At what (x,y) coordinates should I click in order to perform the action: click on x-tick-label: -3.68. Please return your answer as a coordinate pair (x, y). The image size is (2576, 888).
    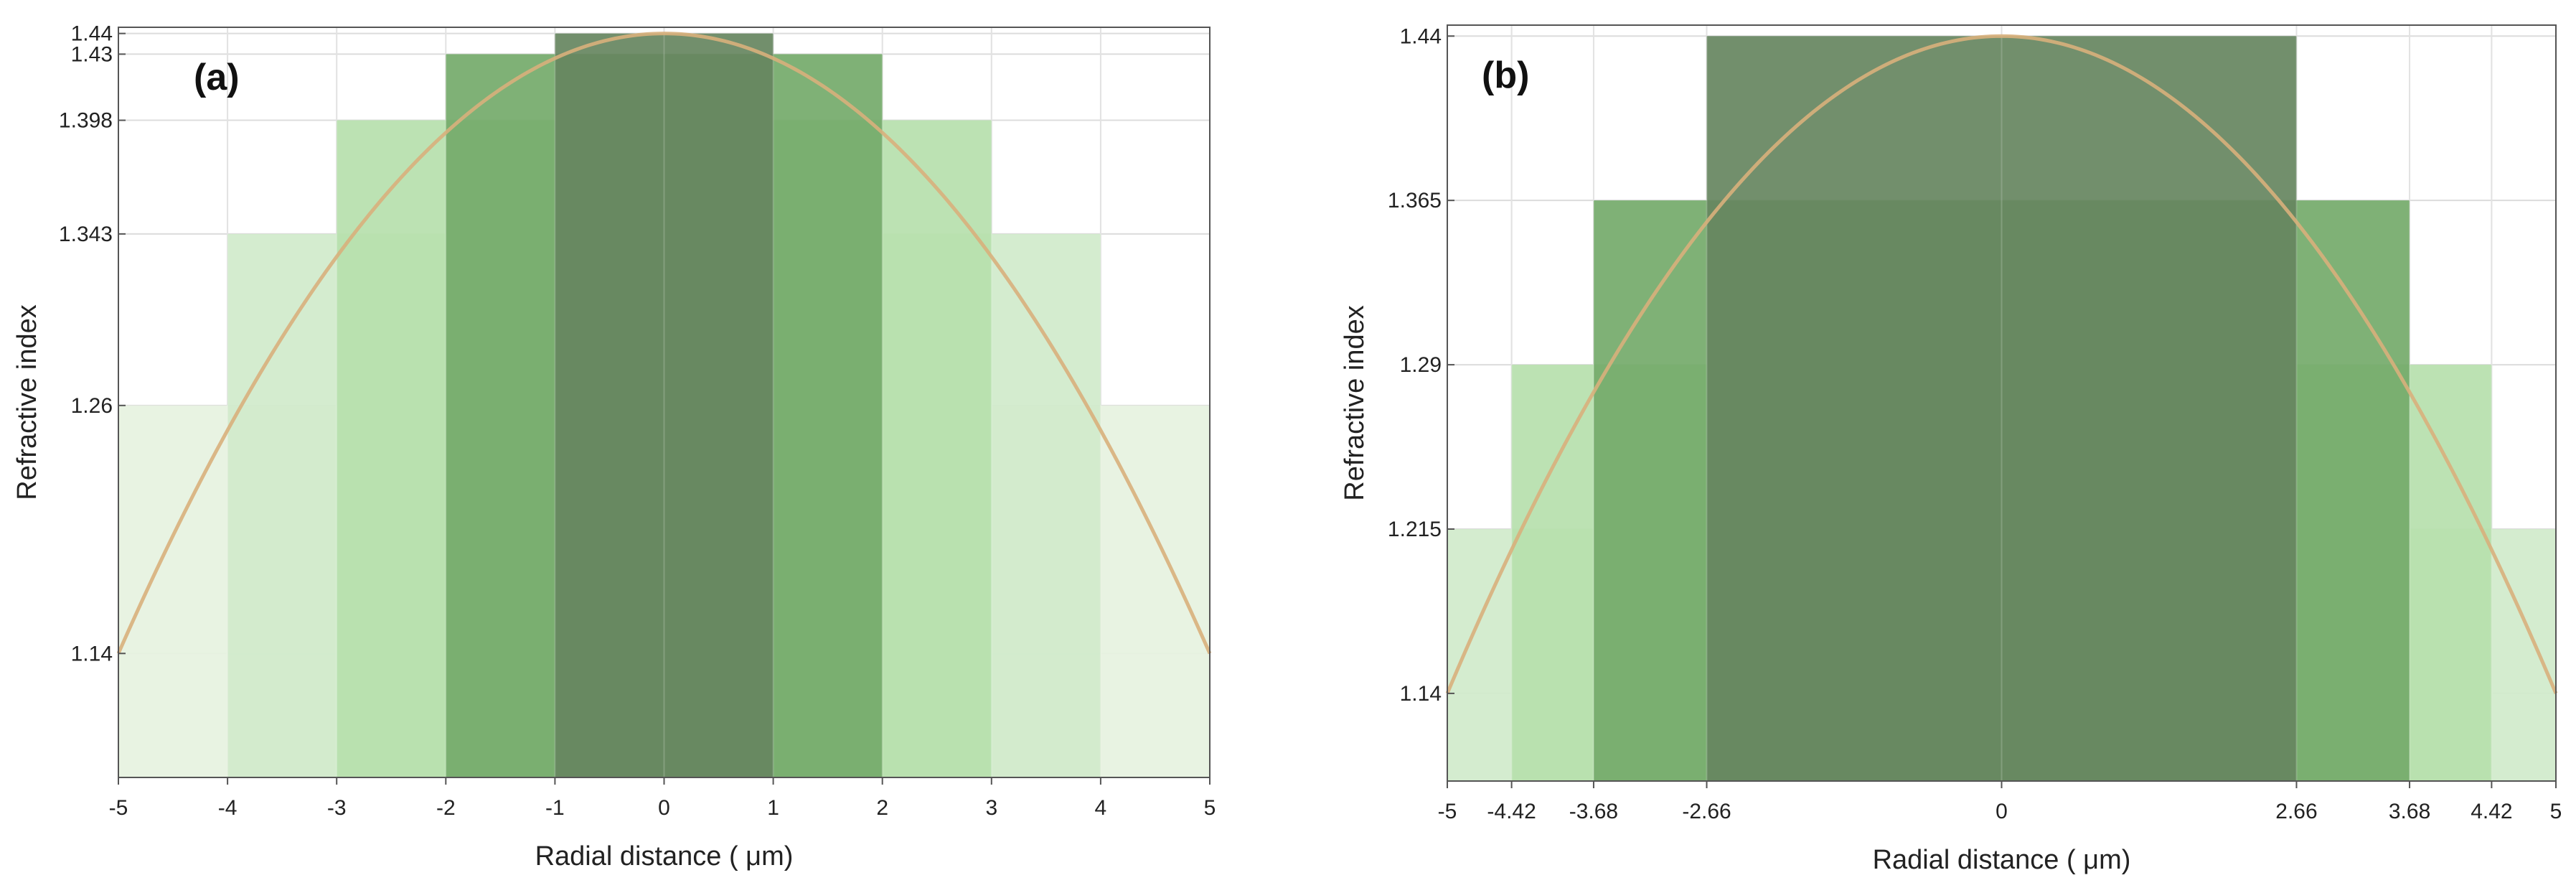
    Looking at the image, I should click on (1593, 811).